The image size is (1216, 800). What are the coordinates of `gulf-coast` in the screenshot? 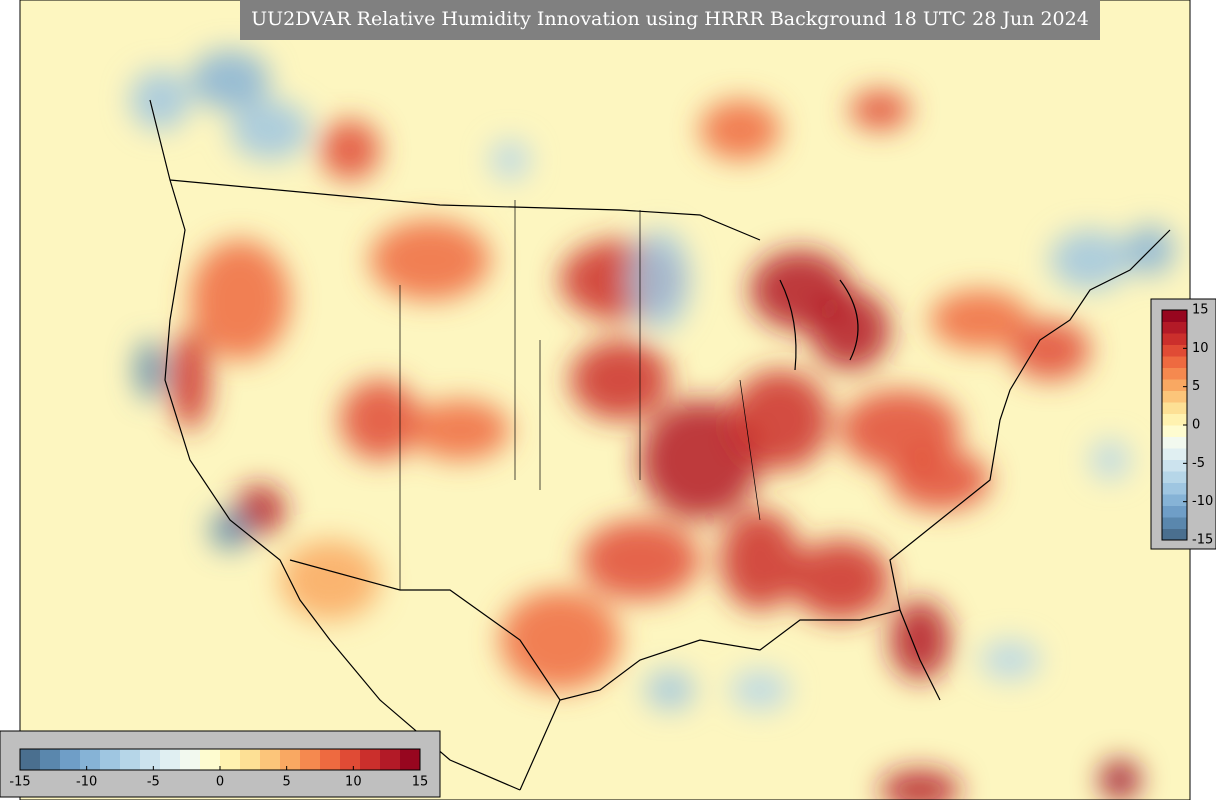 It's located at (730, 700).